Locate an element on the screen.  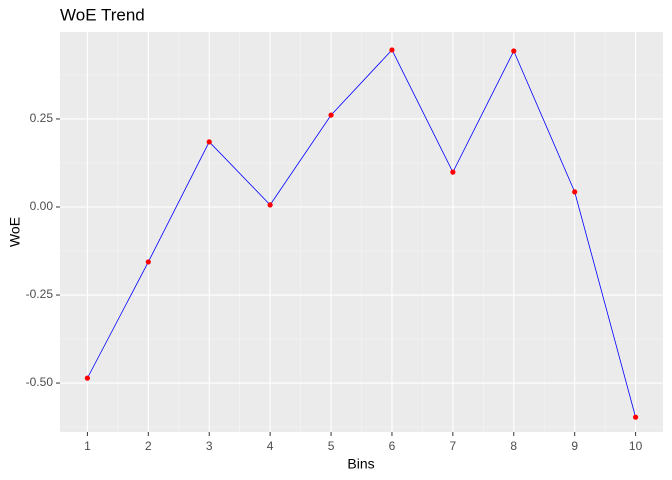
x-tick-label: 3 is located at coordinates (209, 446).